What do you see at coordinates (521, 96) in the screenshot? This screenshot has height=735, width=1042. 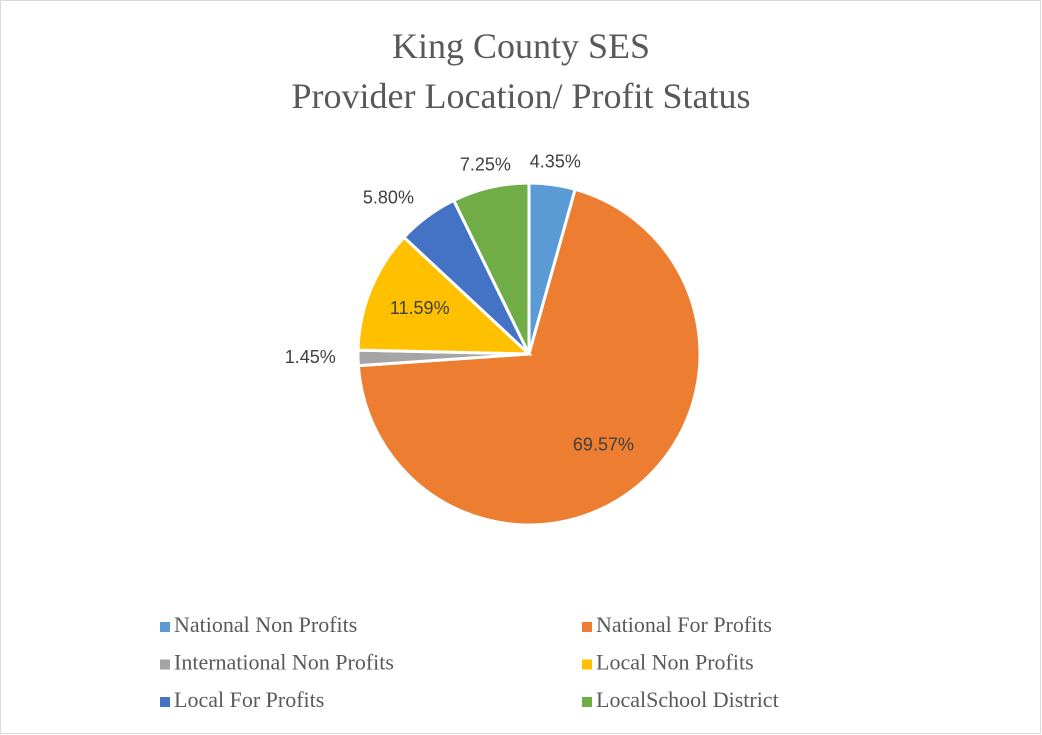 I see `chart-title: Provider Location/ Profit Status` at bounding box center [521, 96].